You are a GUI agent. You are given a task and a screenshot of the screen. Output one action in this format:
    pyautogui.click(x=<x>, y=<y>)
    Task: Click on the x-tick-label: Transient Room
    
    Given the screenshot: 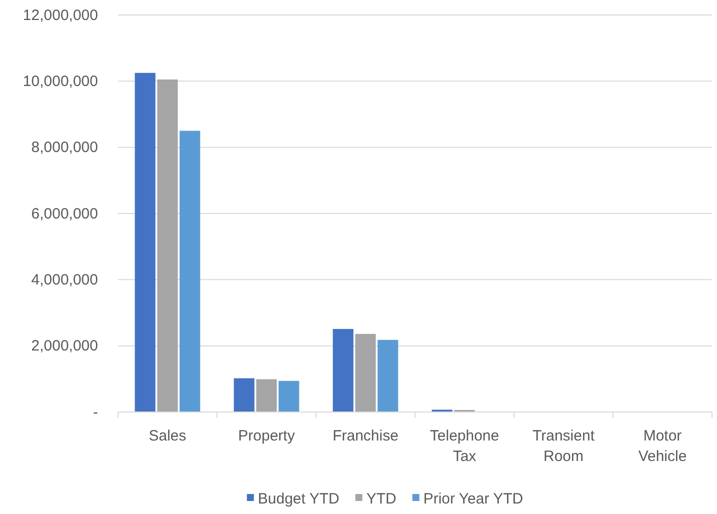 What is the action you would take?
    pyautogui.click(x=564, y=446)
    